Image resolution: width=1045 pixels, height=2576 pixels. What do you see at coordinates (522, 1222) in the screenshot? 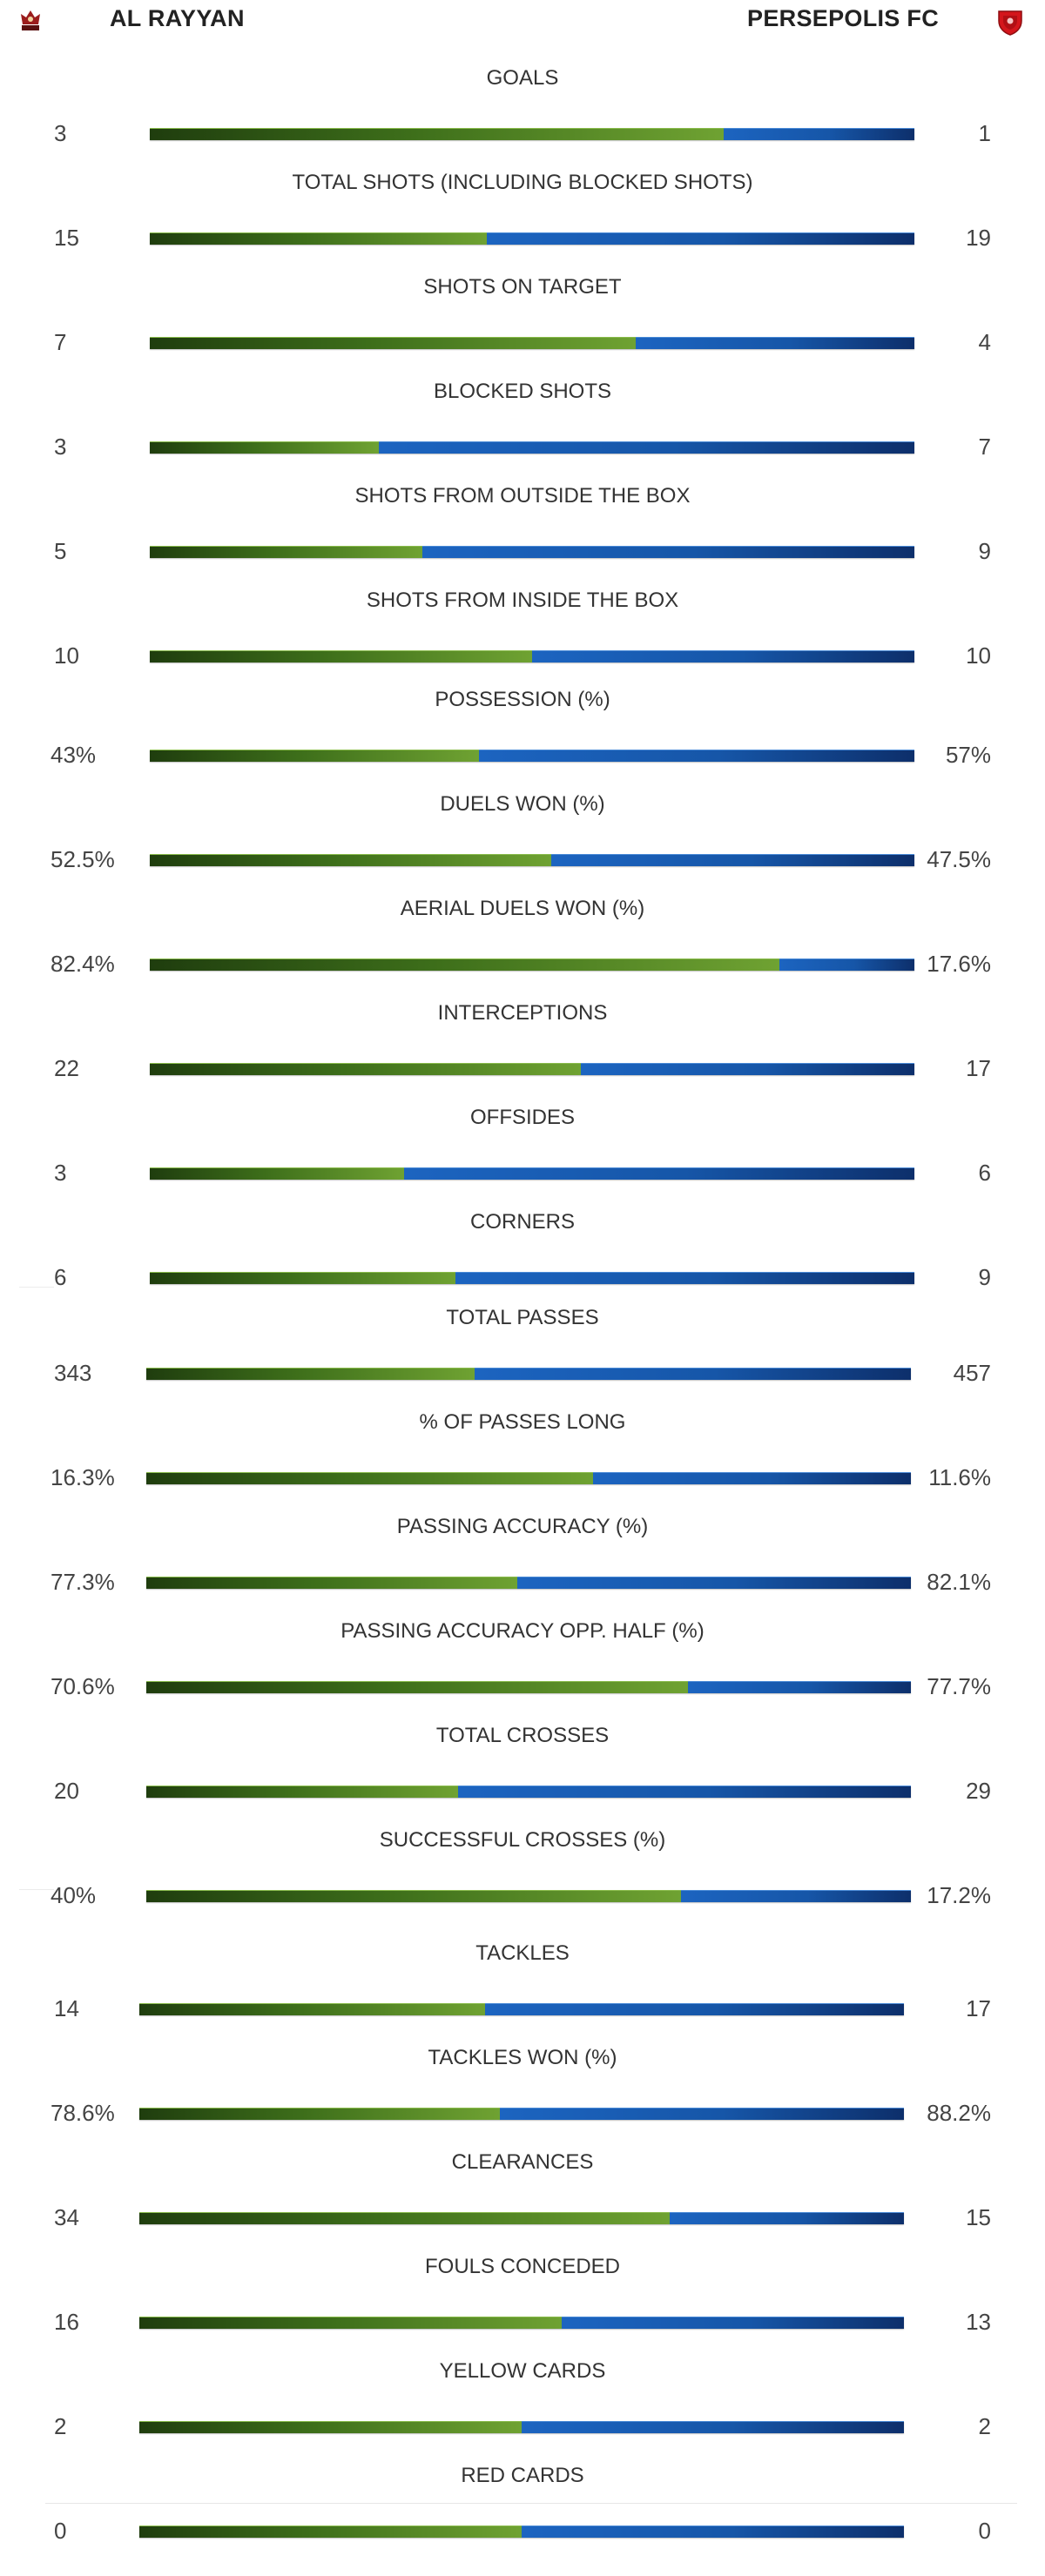
I see `stat-label: CORNERS` at bounding box center [522, 1222].